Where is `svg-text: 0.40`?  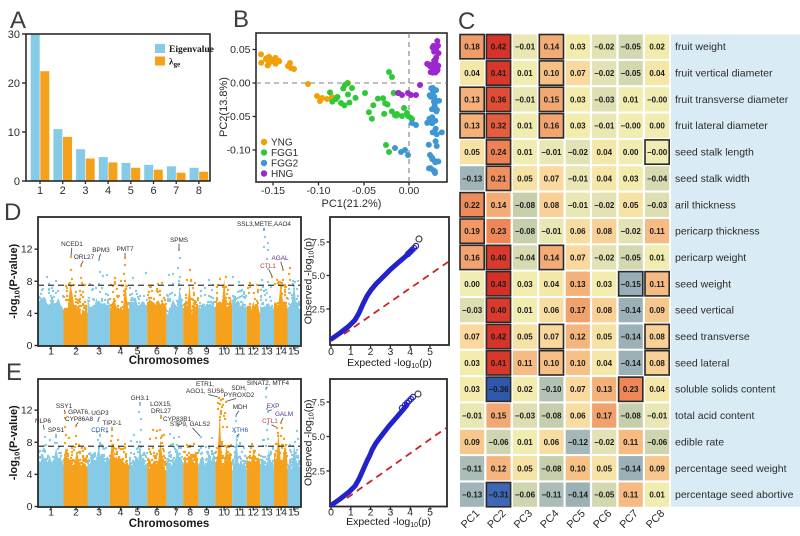
svg-text: 0.40 is located at coordinates (499, 310).